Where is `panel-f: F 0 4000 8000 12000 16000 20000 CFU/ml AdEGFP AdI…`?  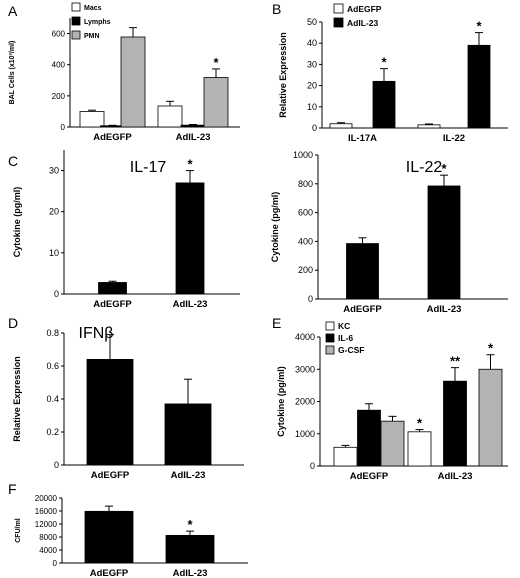 panel-f: F 0 4000 8000 12000 16000 20000 CFU/ml AdEGFP AdI… is located at coordinates (128, 529).